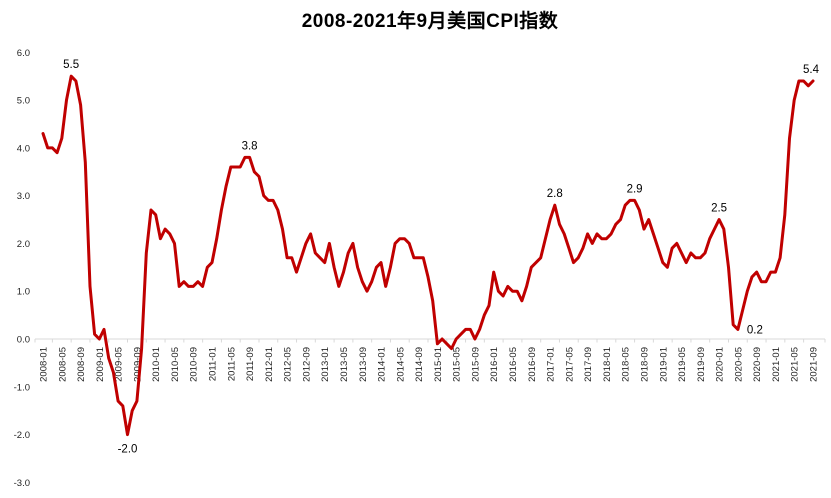  What do you see at coordinates (755, 330) in the screenshot?
I see `data-point-label: 0.2` at bounding box center [755, 330].